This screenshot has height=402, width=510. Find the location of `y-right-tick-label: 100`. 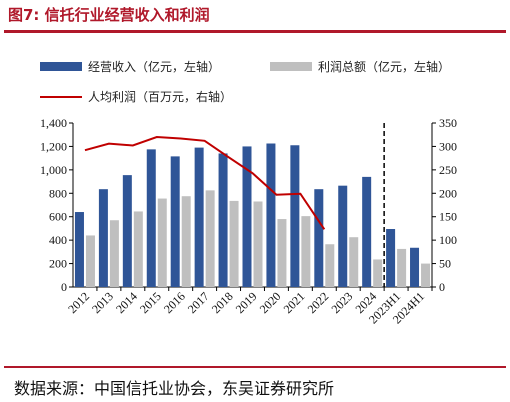

y-right-tick-label: 100 is located at coordinates (448, 240).